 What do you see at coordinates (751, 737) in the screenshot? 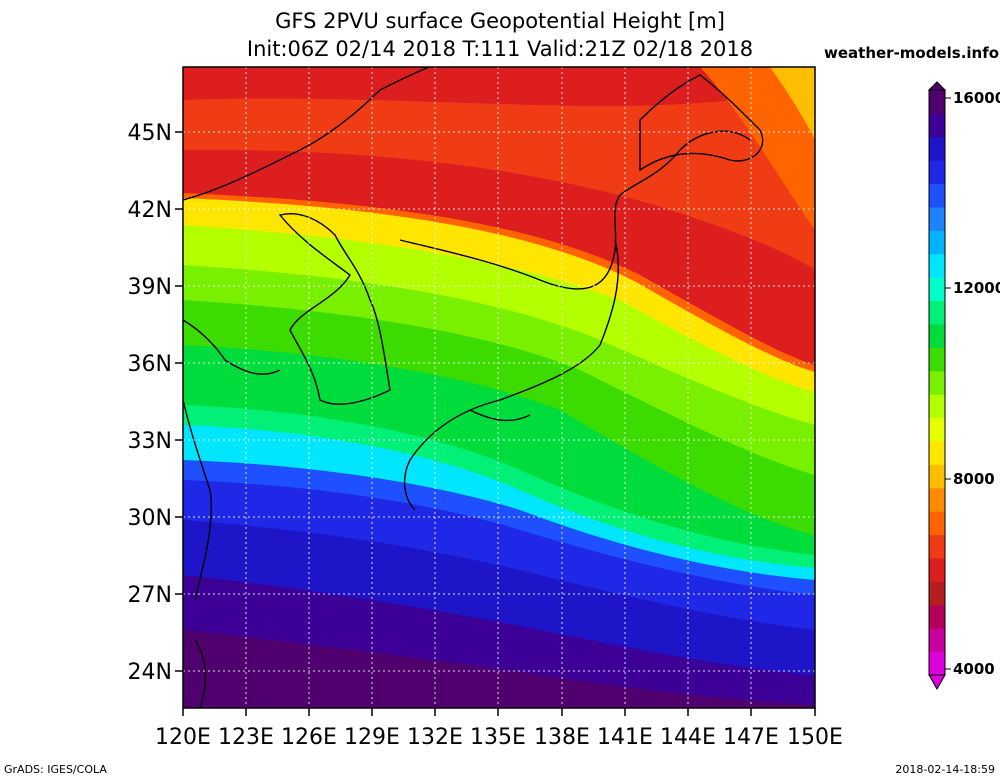
I see `lon-label: 147E` at bounding box center [751, 737].